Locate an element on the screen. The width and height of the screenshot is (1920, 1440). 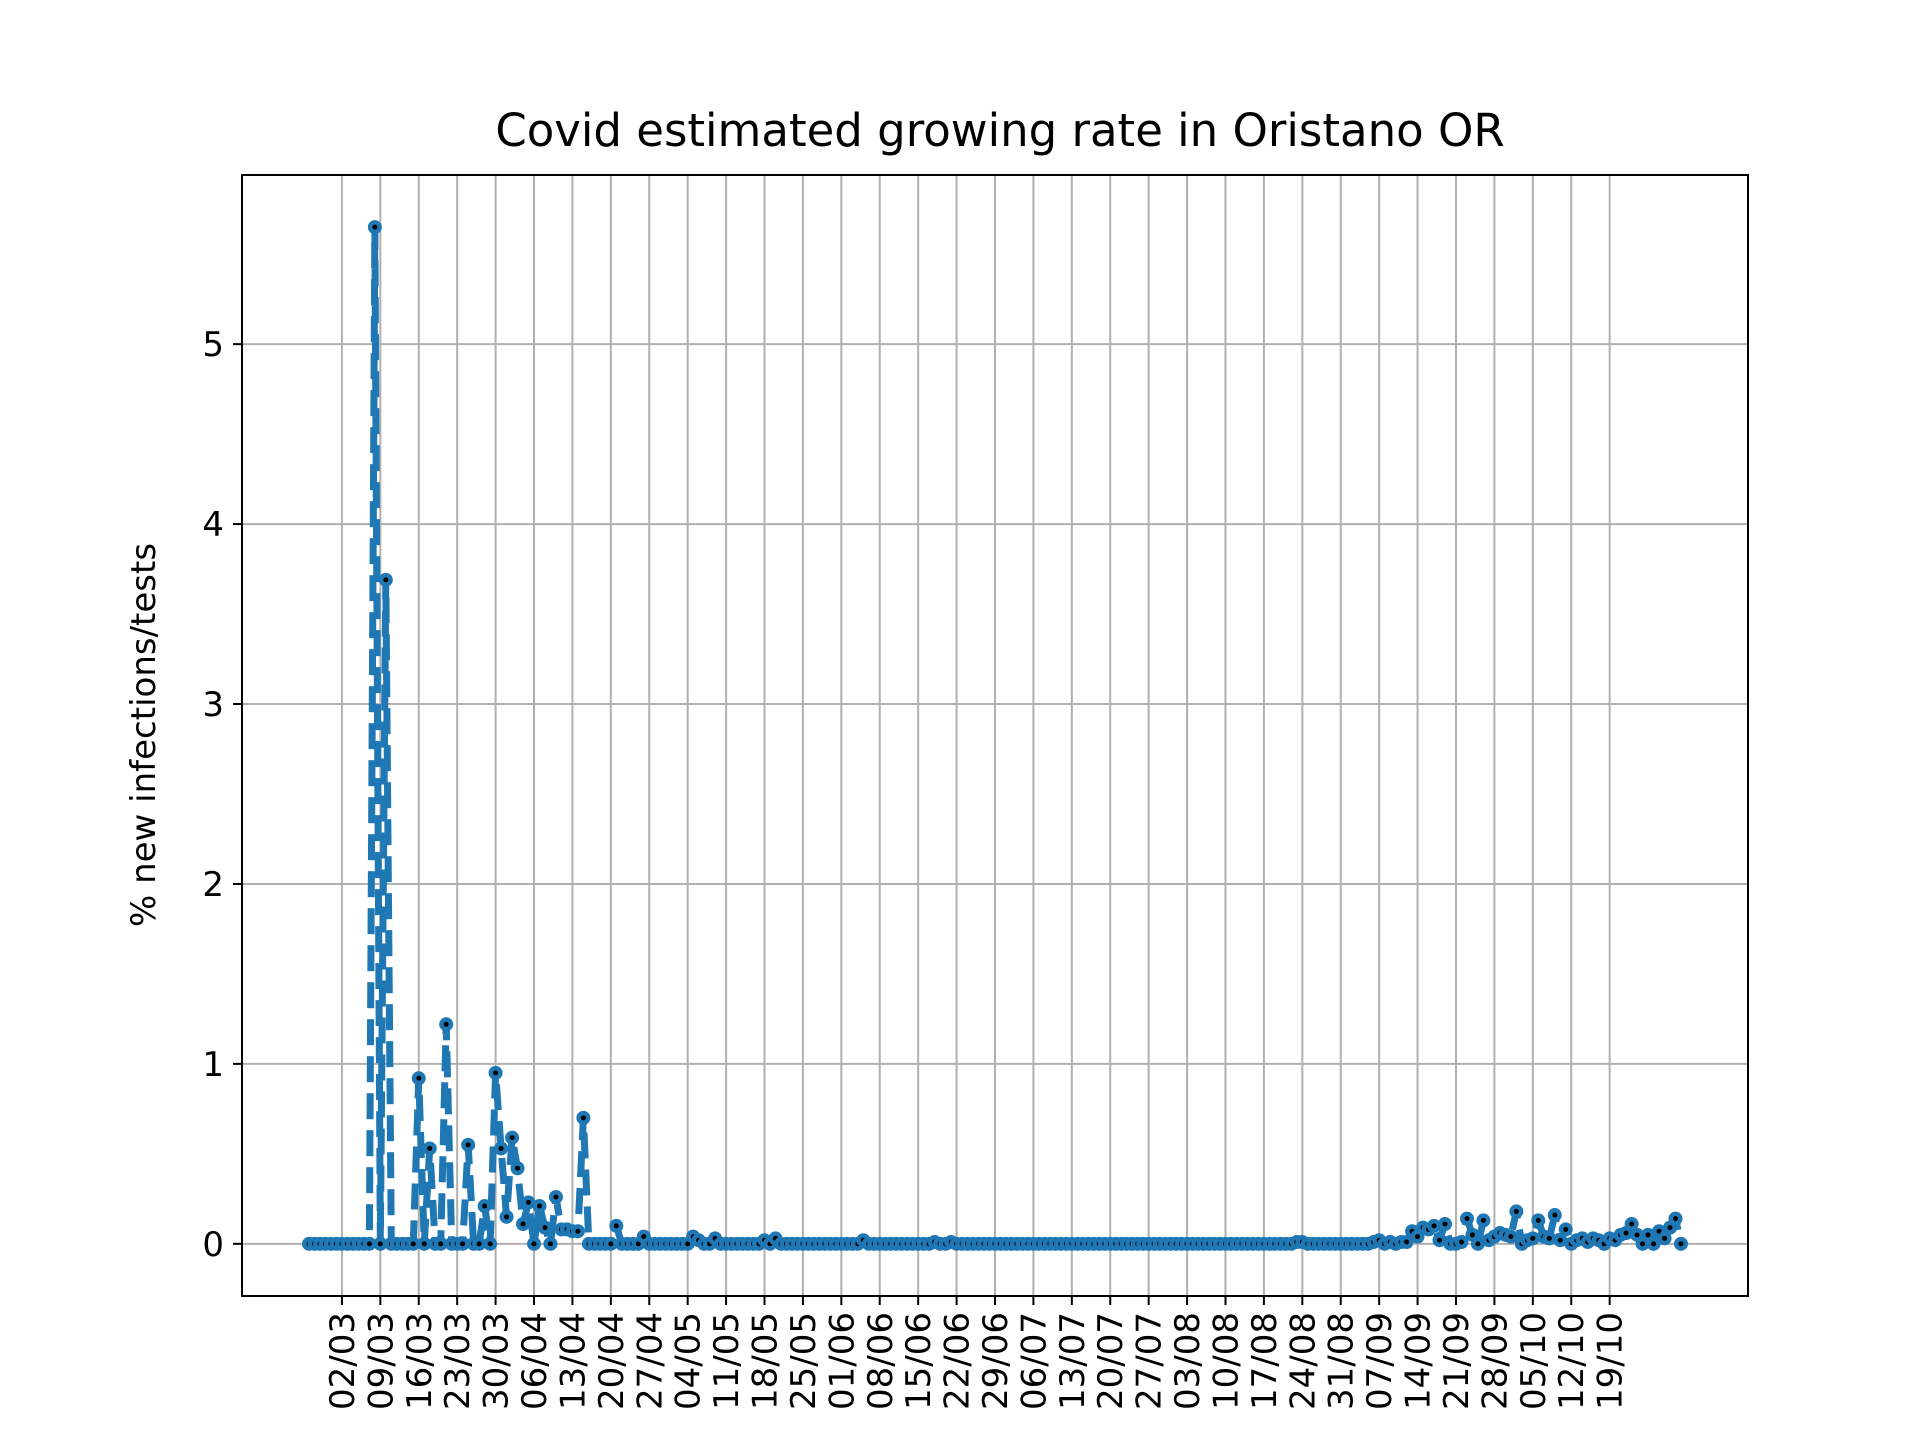
x-tick-label: 15/06 is located at coordinates (919, 1361).